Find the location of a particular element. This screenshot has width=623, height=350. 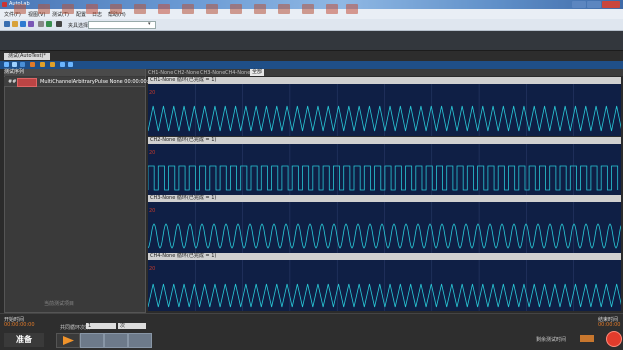

fixture-select is located at coordinates (122, 25).